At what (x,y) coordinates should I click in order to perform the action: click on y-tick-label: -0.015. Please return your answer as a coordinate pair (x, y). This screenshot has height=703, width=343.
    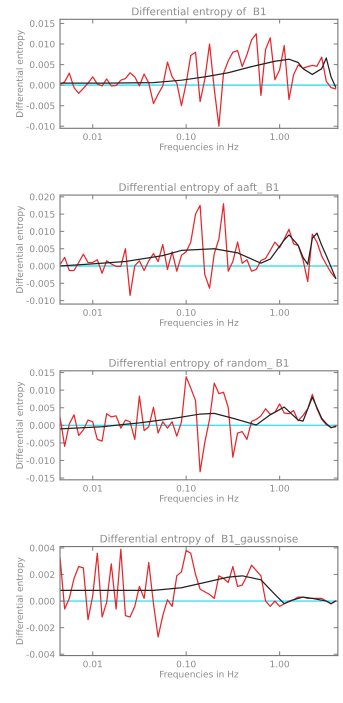
    Looking at the image, I should click on (40, 478).